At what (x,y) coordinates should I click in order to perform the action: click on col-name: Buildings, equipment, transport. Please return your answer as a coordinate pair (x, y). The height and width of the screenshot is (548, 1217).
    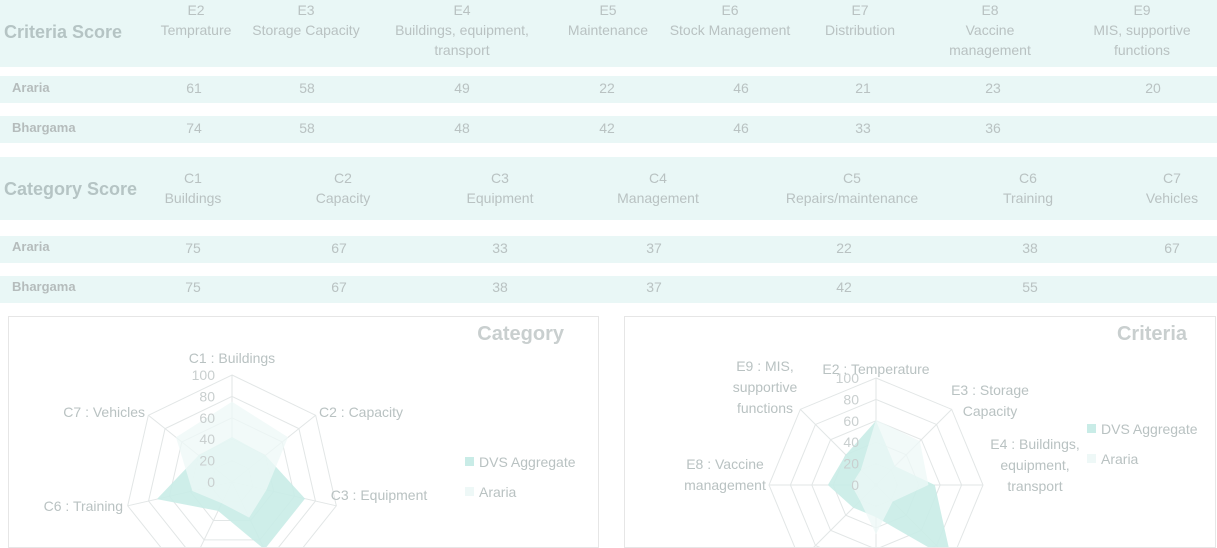
    Looking at the image, I should click on (462, 40).